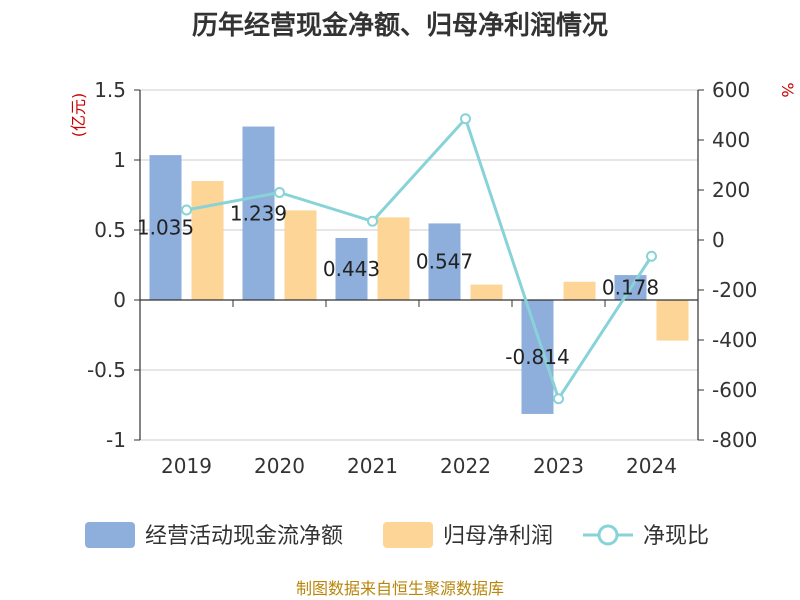 The width and height of the screenshot is (800, 600). What do you see at coordinates (119, 160) in the screenshot?
I see `left-tick-label: 1` at bounding box center [119, 160].